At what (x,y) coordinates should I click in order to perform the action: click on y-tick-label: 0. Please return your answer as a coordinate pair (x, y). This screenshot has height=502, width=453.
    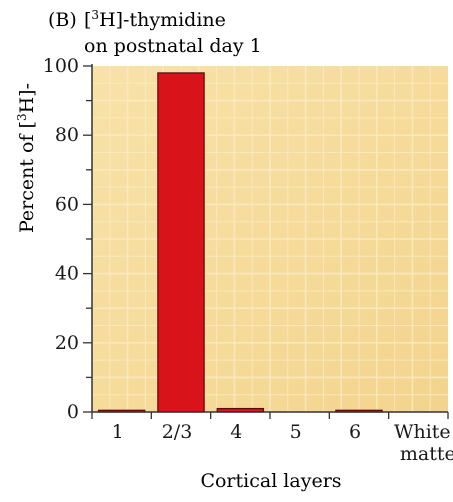
    Looking at the image, I should click on (73, 412).